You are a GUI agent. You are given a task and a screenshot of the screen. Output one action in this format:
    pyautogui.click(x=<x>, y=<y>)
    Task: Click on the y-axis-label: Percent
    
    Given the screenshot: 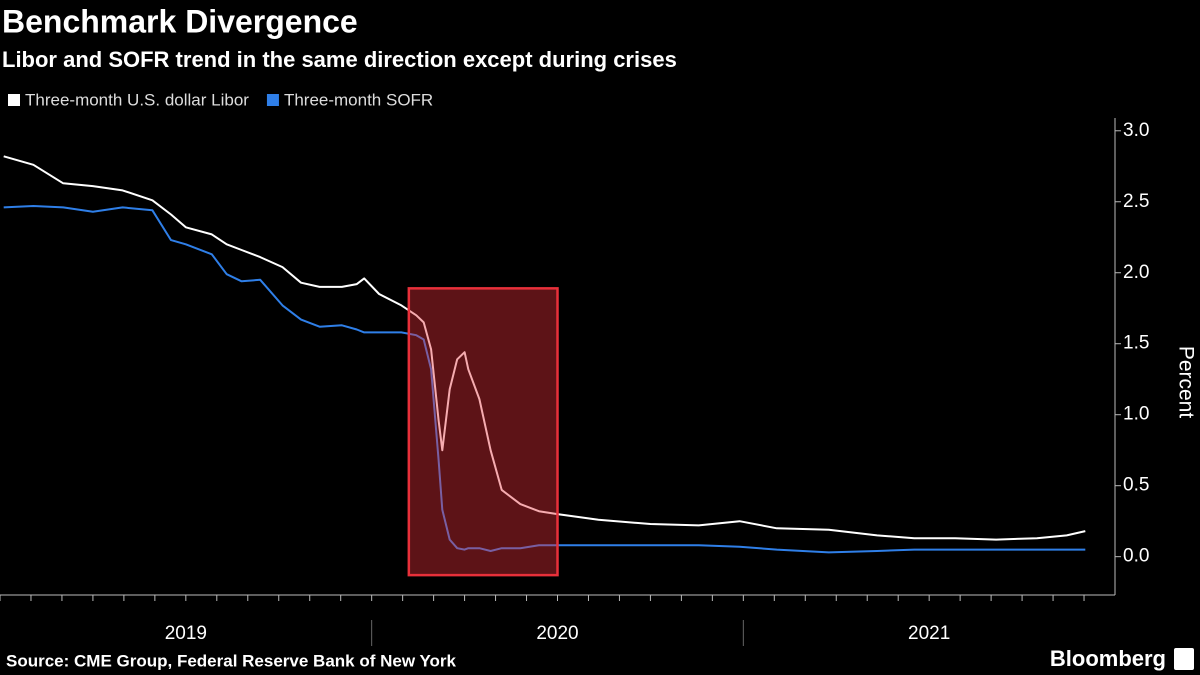 What is the action you would take?
    pyautogui.click(x=1185, y=382)
    